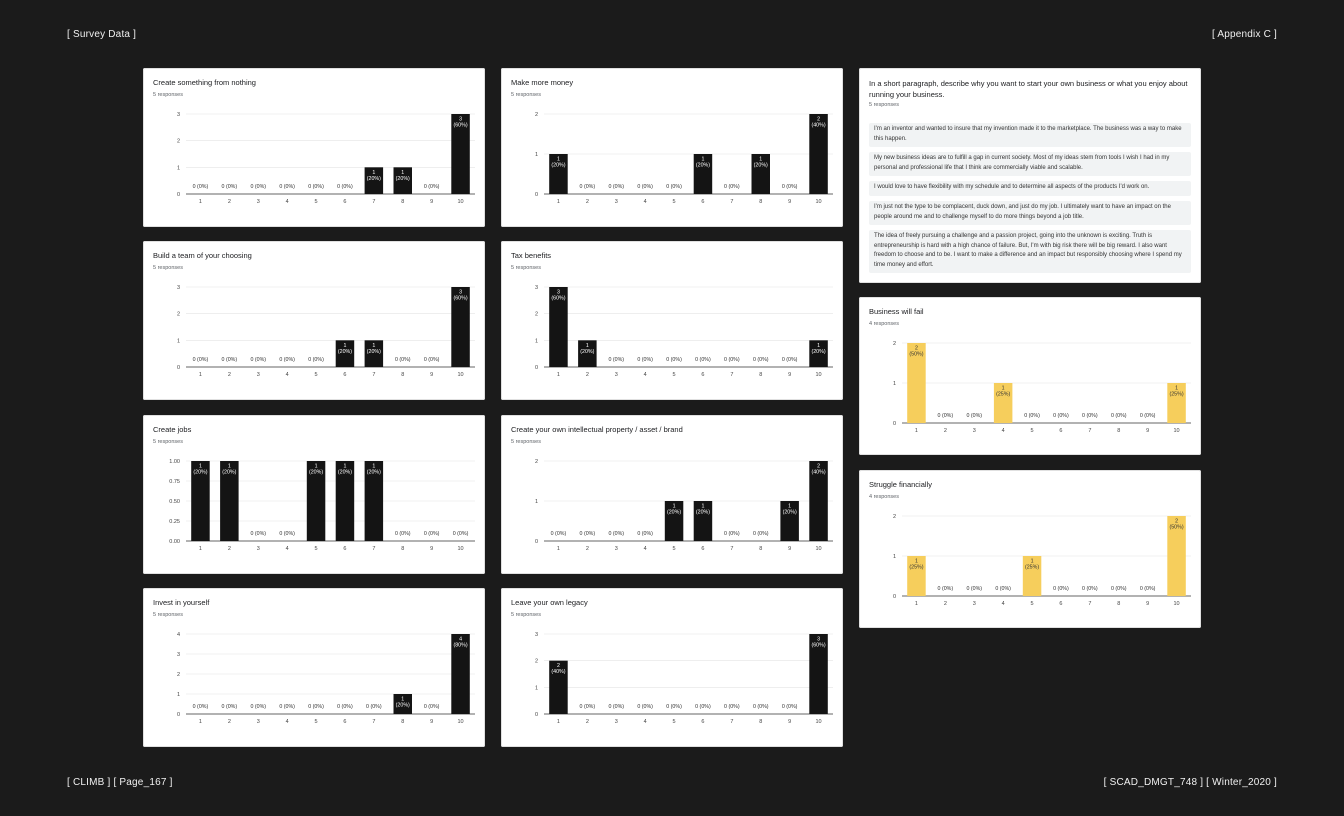 This screenshot has height=816, width=1344. Describe the element at coordinates (1244, 34) in the screenshot. I see `header-right: [ Appendix C ]` at that location.